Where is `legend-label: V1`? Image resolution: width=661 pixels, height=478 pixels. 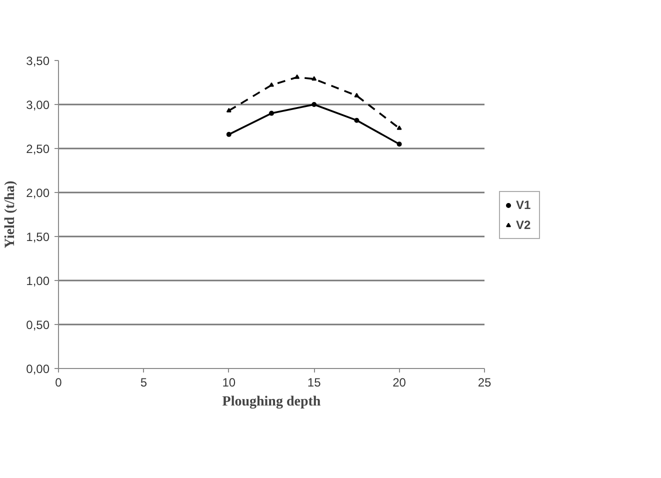 legend-label: V1 is located at coordinates (524, 205).